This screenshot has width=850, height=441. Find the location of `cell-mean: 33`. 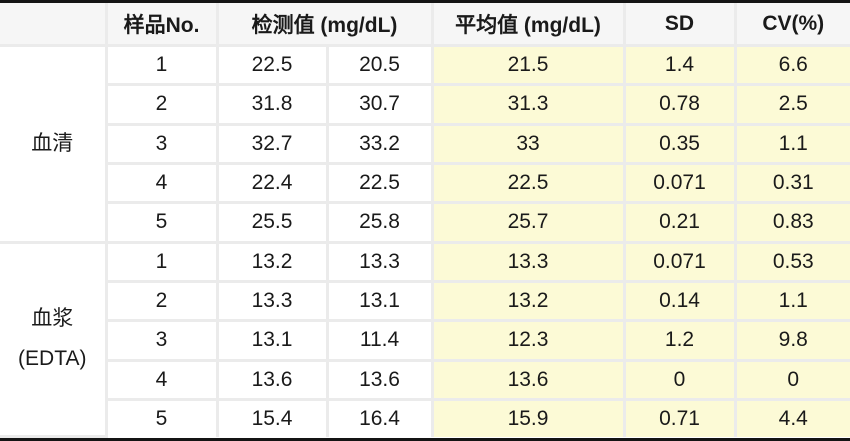

cell-mean: 33 is located at coordinates (528, 143).